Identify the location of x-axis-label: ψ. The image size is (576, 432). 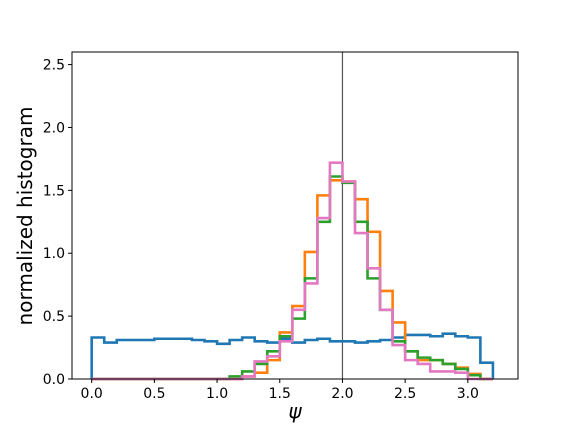
(295, 411).